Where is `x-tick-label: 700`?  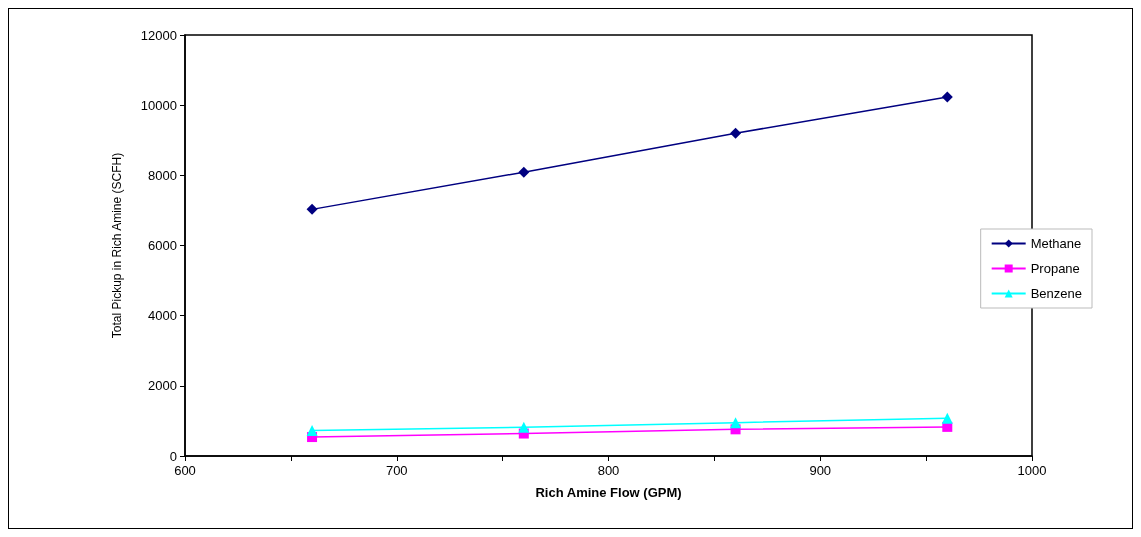
x-tick-label: 700 is located at coordinates (396, 470).